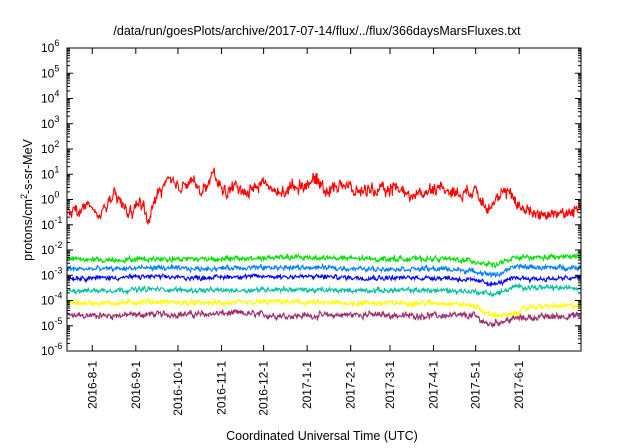 Image resolution: width=640 pixels, height=448 pixels. I want to click on y-axis-label-main: protons/cm, so click(28, 230).